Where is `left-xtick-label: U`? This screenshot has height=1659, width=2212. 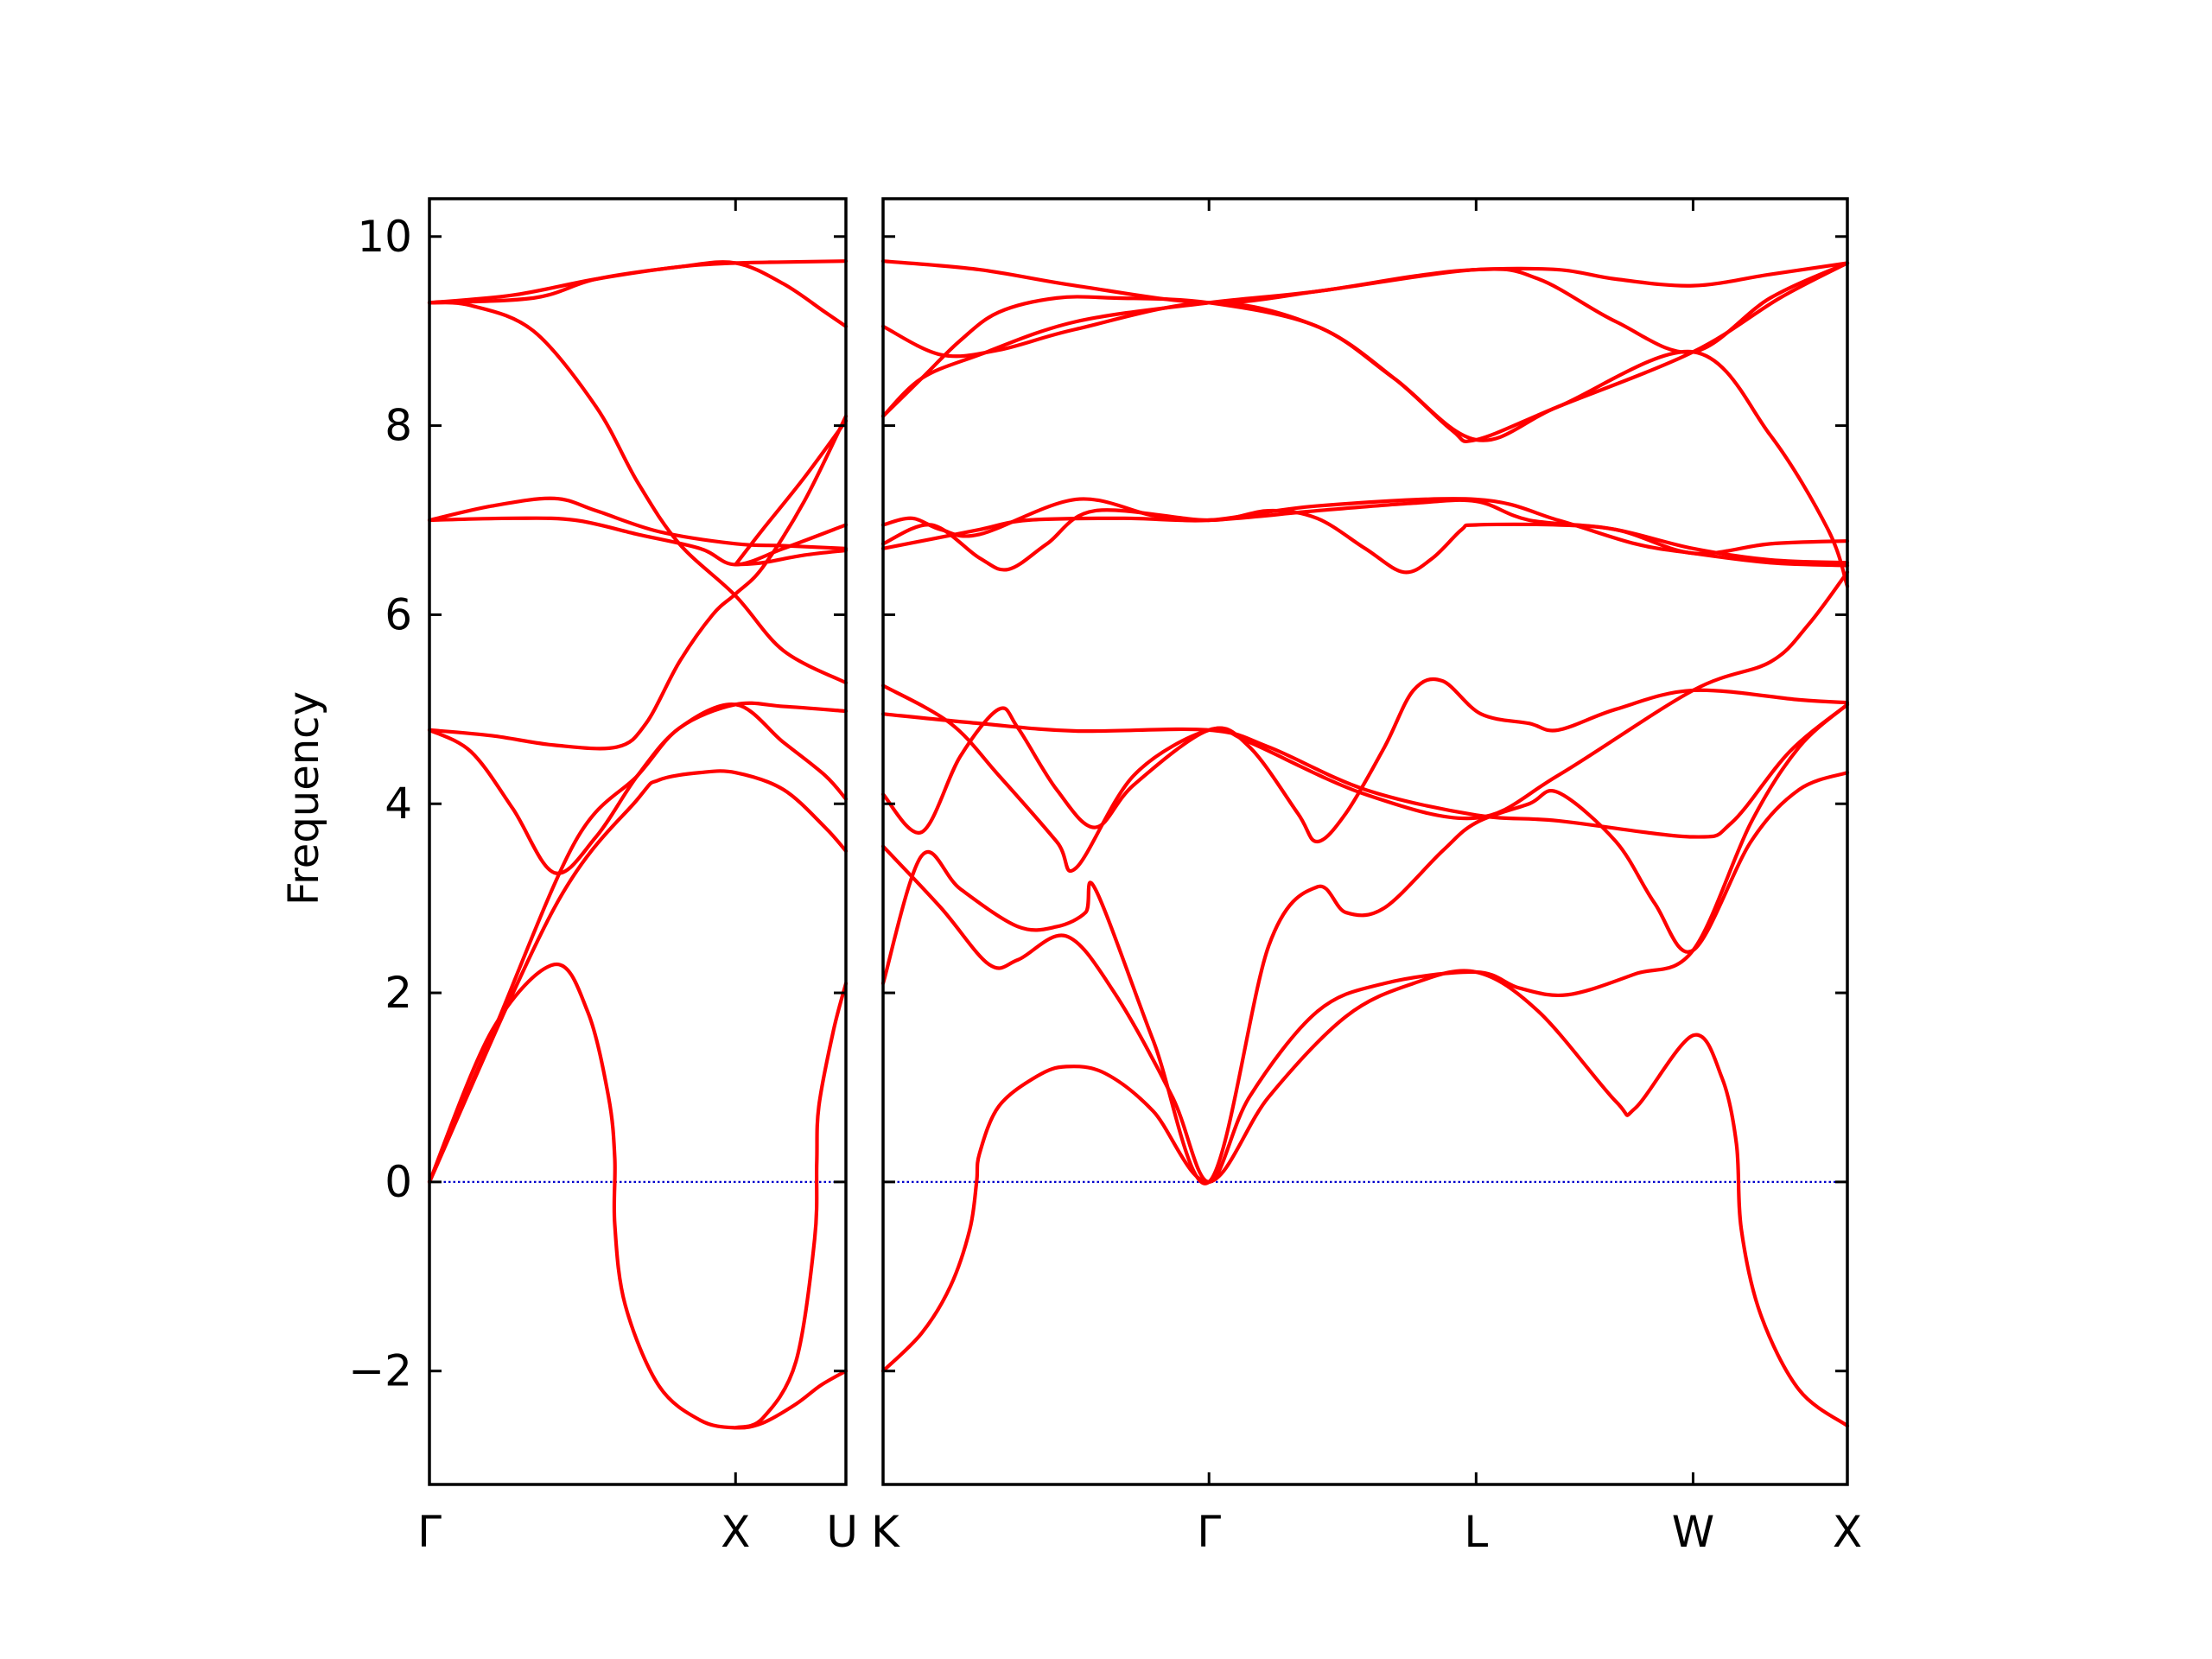 left-xtick-label: U is located at coordinates (842, 1532).